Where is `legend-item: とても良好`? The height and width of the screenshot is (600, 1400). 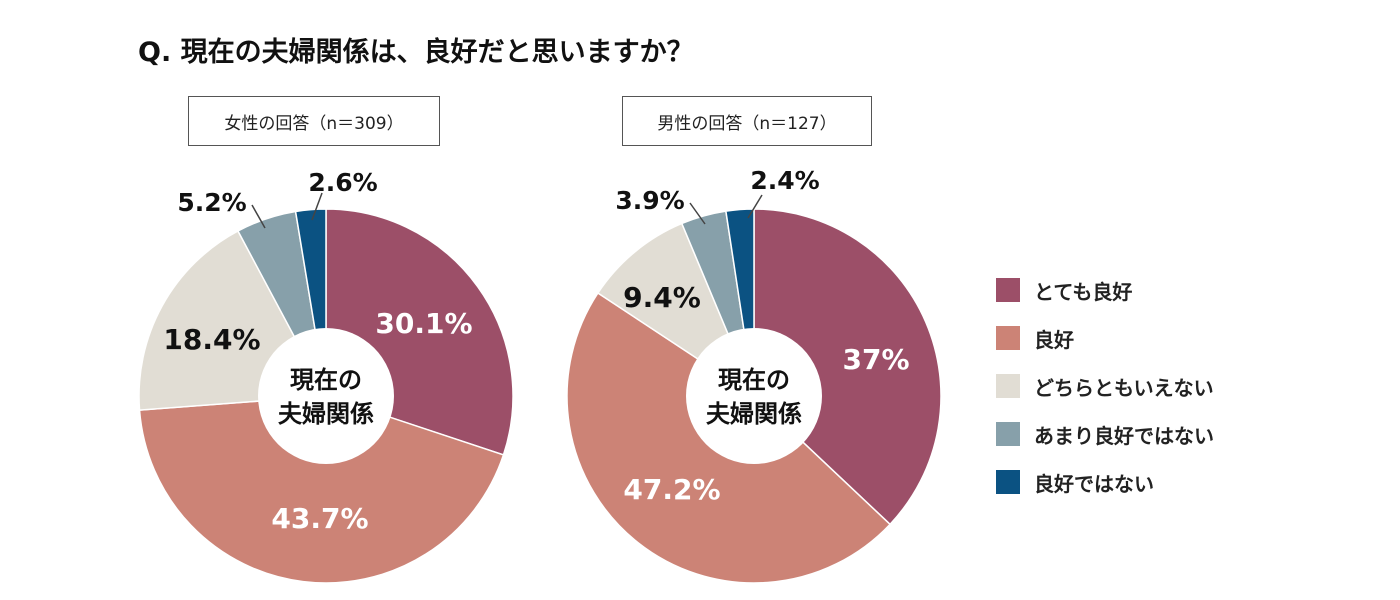 legend-item: とても良好 is located at coordinates (1105, 290).